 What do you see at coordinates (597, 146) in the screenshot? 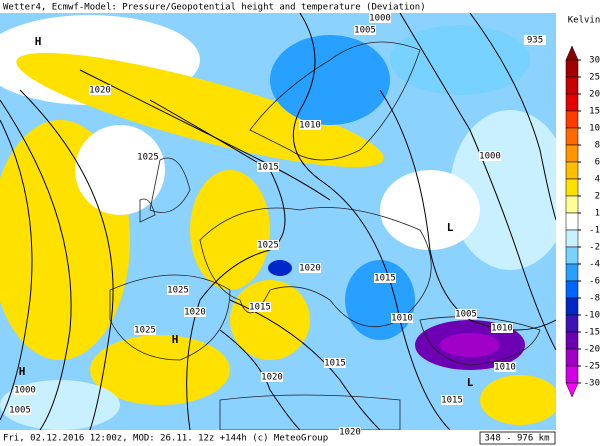
I see `colorbar-tick-label: 8` at bounding box center [597, 146].